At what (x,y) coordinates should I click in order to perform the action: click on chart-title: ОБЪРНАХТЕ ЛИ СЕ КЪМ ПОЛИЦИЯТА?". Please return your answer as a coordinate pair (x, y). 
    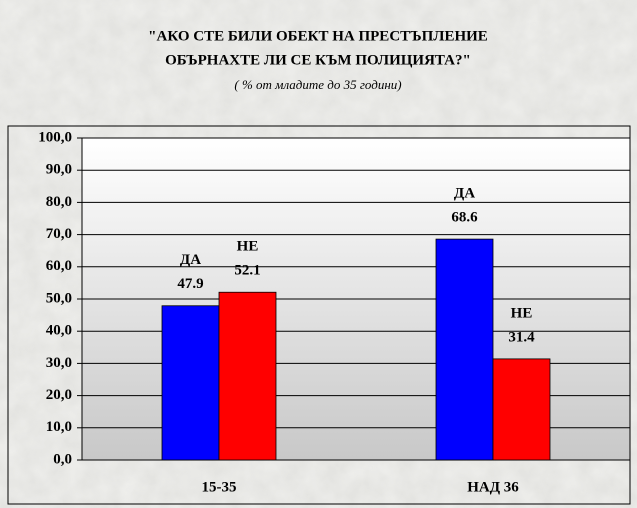
    Looking at the image, I should click on (318, 60).